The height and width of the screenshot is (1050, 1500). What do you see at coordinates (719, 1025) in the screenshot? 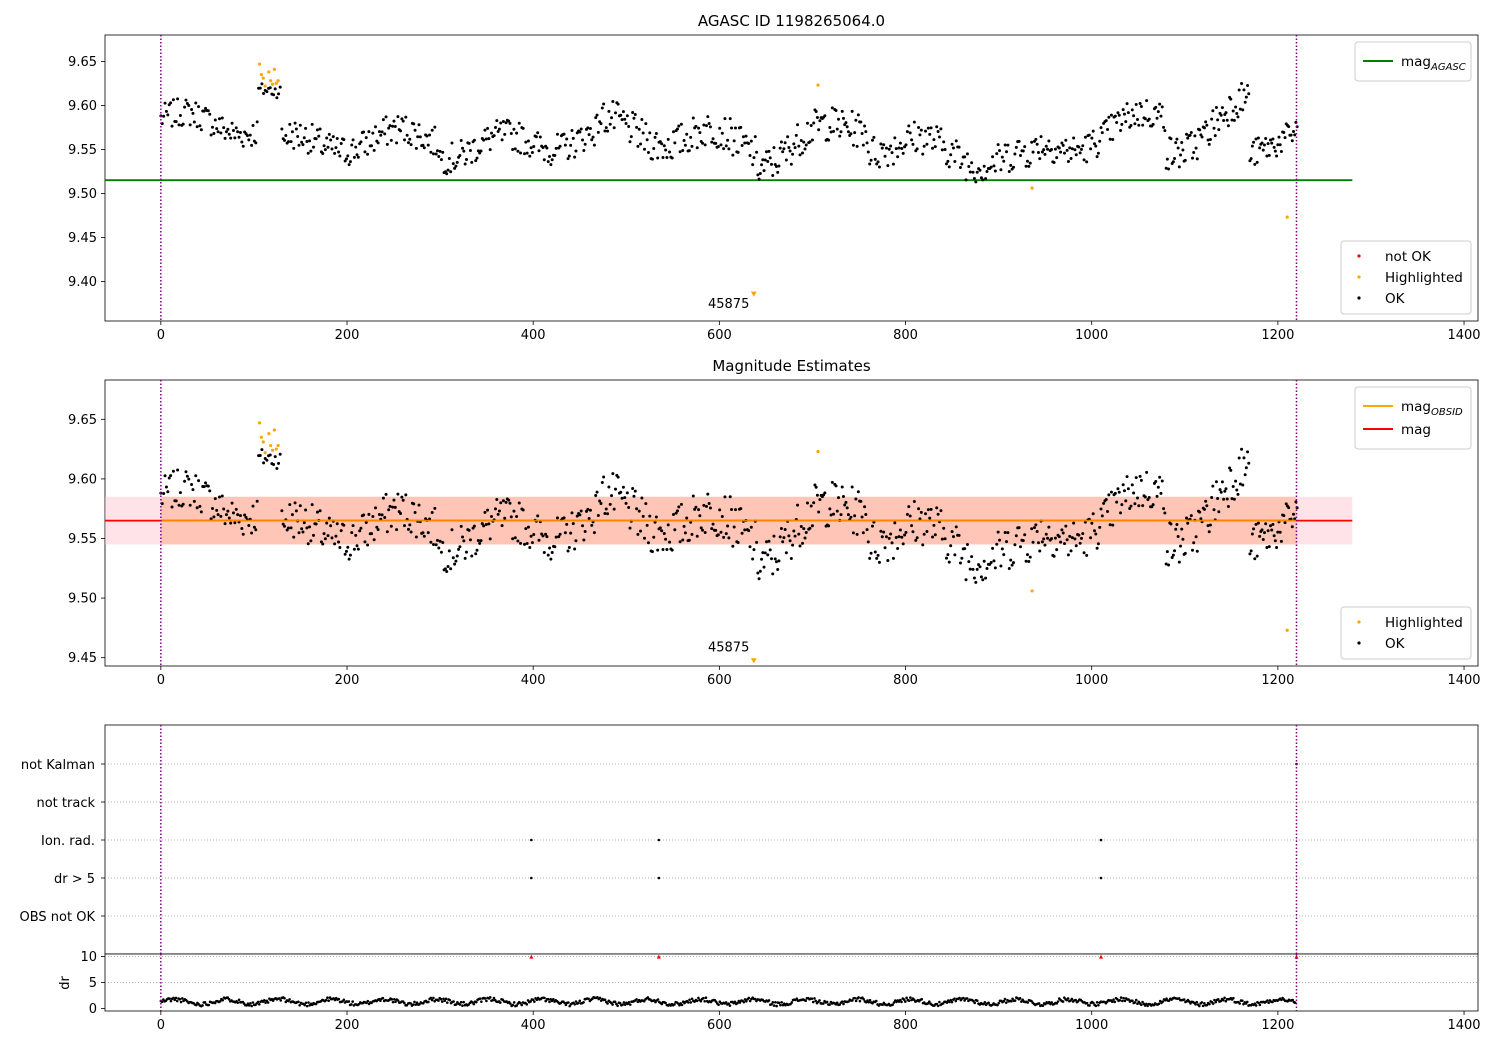
I see `x-tick-label: 600` at bounding box center [719, 1025].